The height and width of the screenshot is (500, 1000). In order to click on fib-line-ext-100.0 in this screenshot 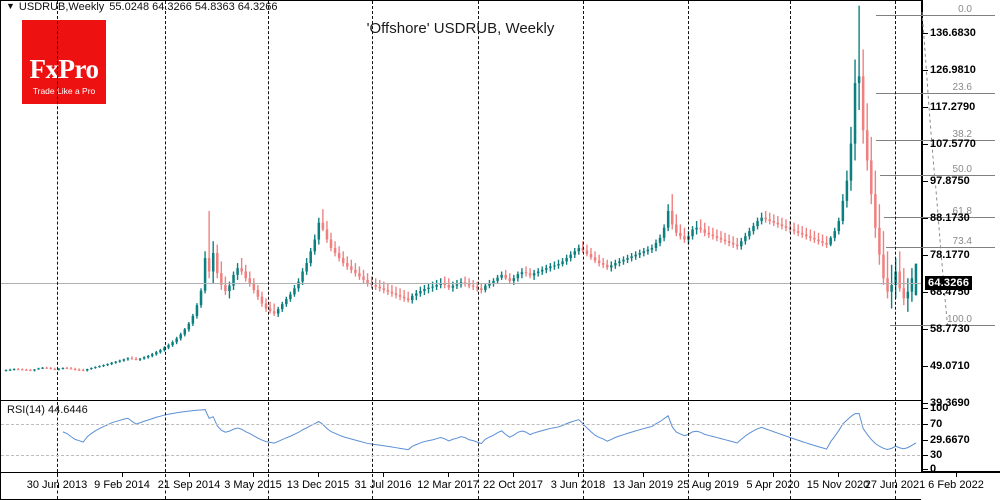, I will do `click(905, 325)`.